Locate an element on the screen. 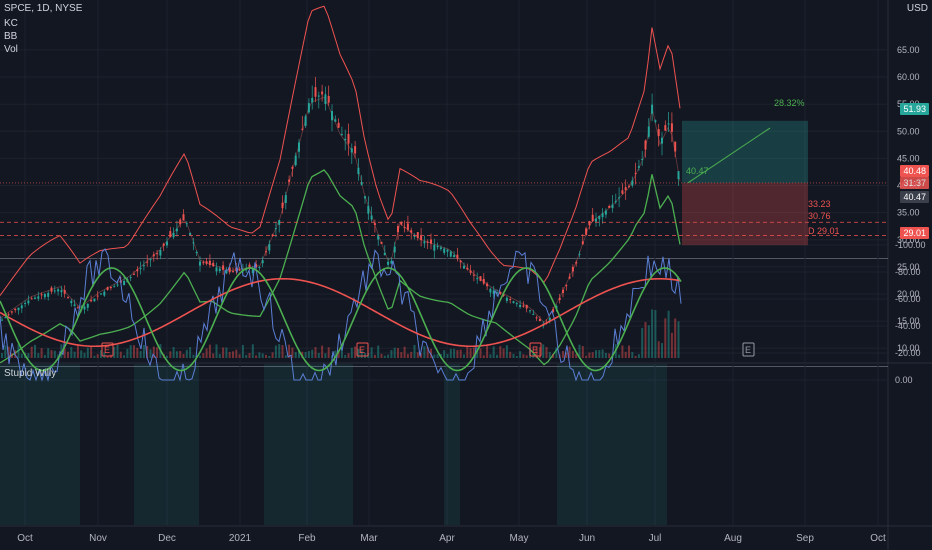  time-tick-label: May is located at coordinates (519, 538).